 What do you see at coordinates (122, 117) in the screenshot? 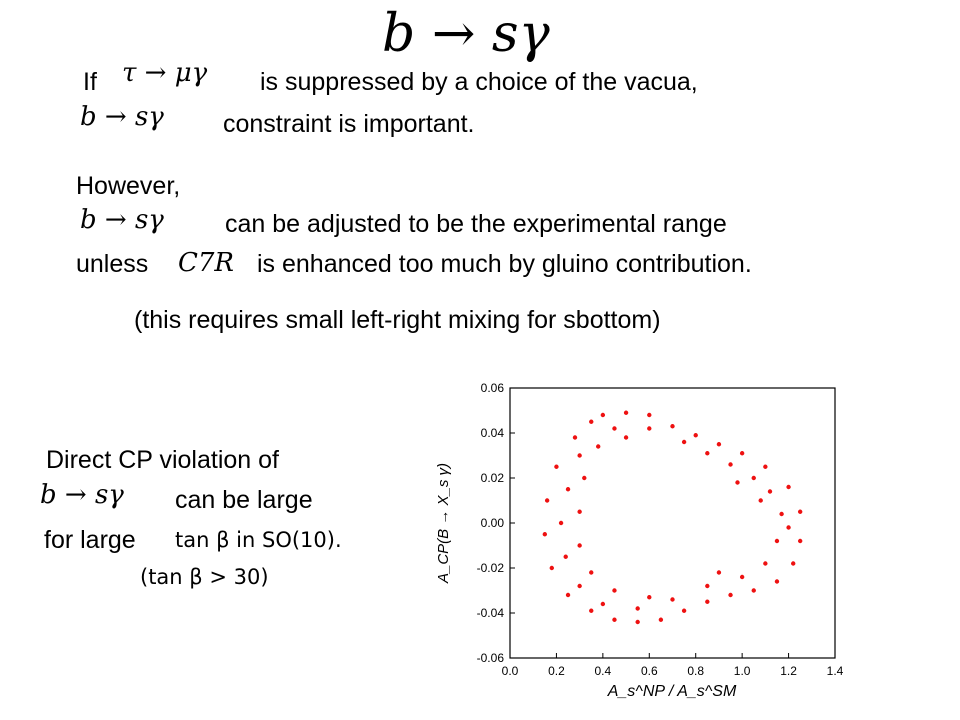
I see `line2-math: b → sγ` at bounding box center [122, 117].